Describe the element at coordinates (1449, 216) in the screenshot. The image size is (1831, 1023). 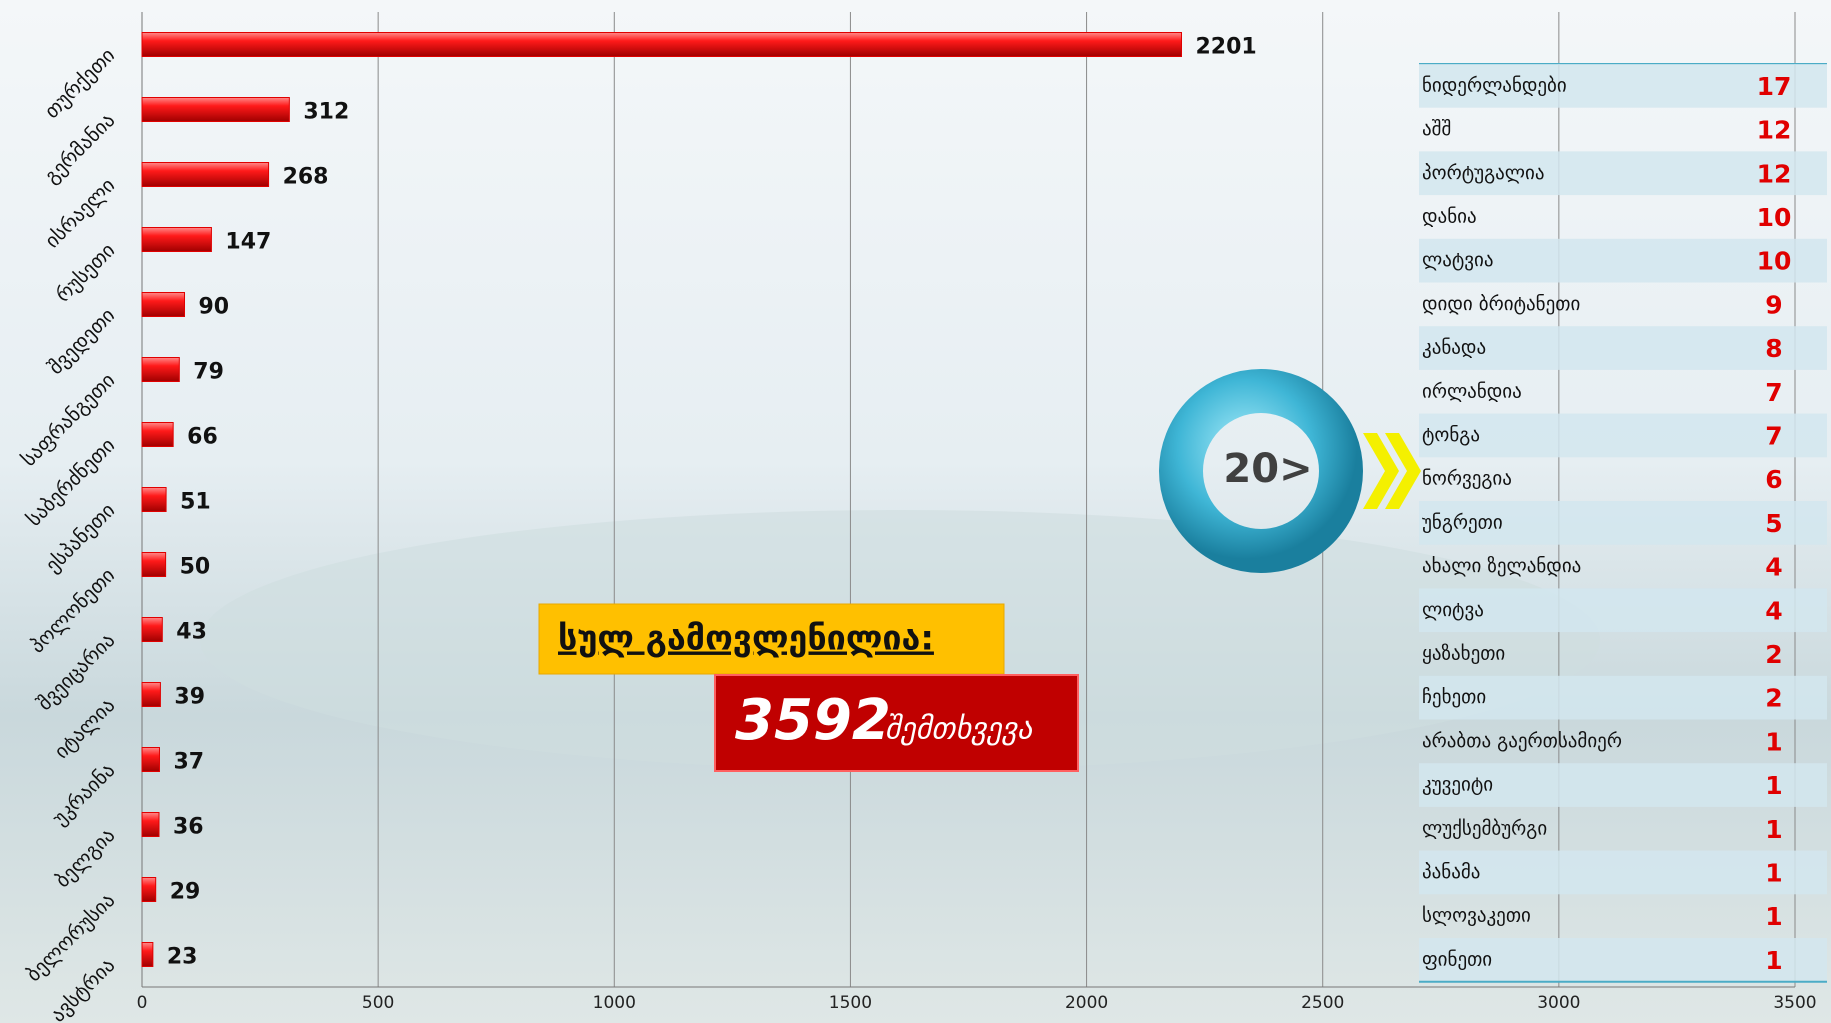
I see `table-country: დანია` at that location.